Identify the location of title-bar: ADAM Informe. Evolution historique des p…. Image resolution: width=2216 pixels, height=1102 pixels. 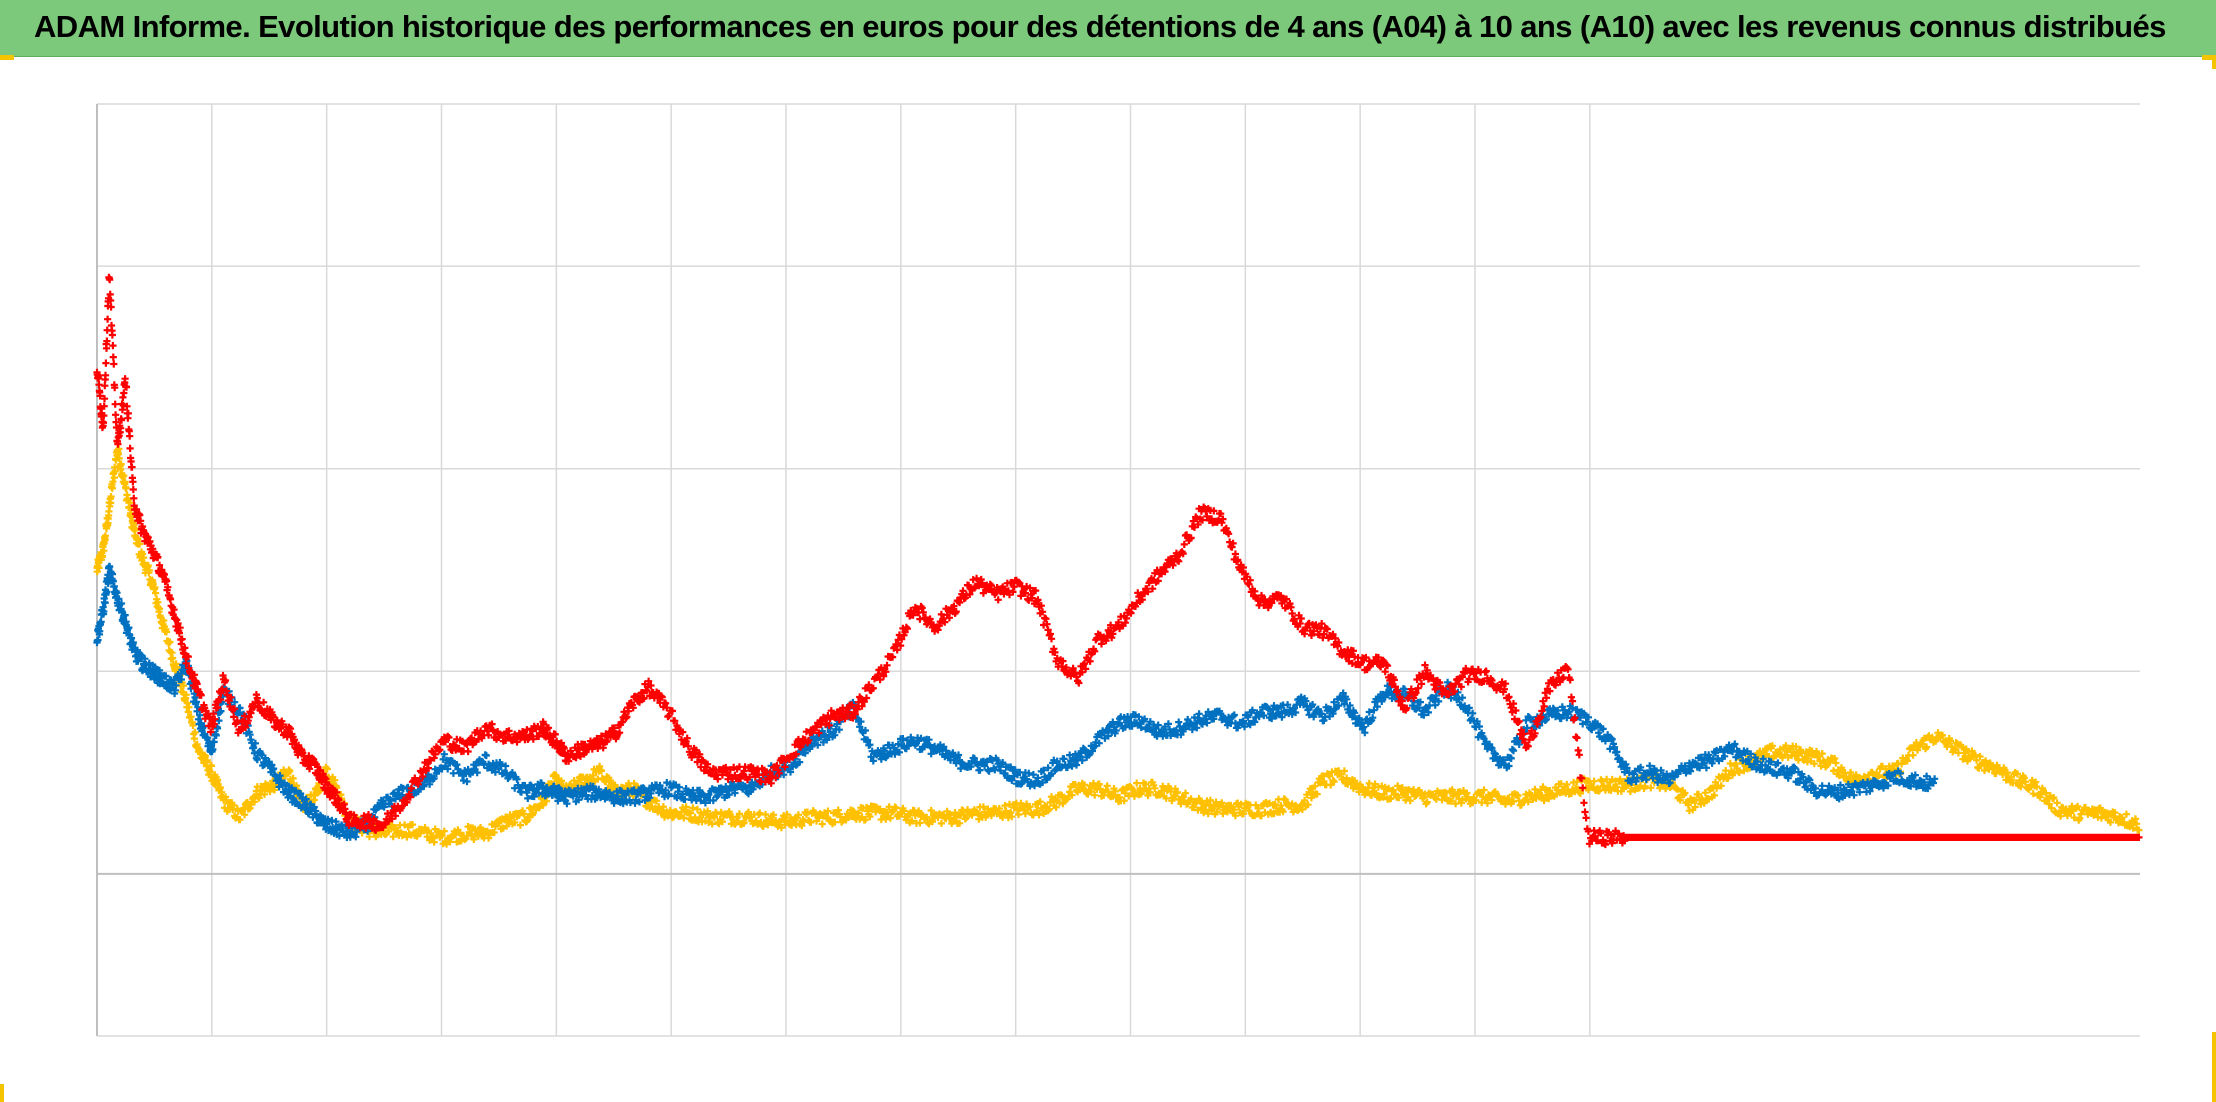
(1108, 28).